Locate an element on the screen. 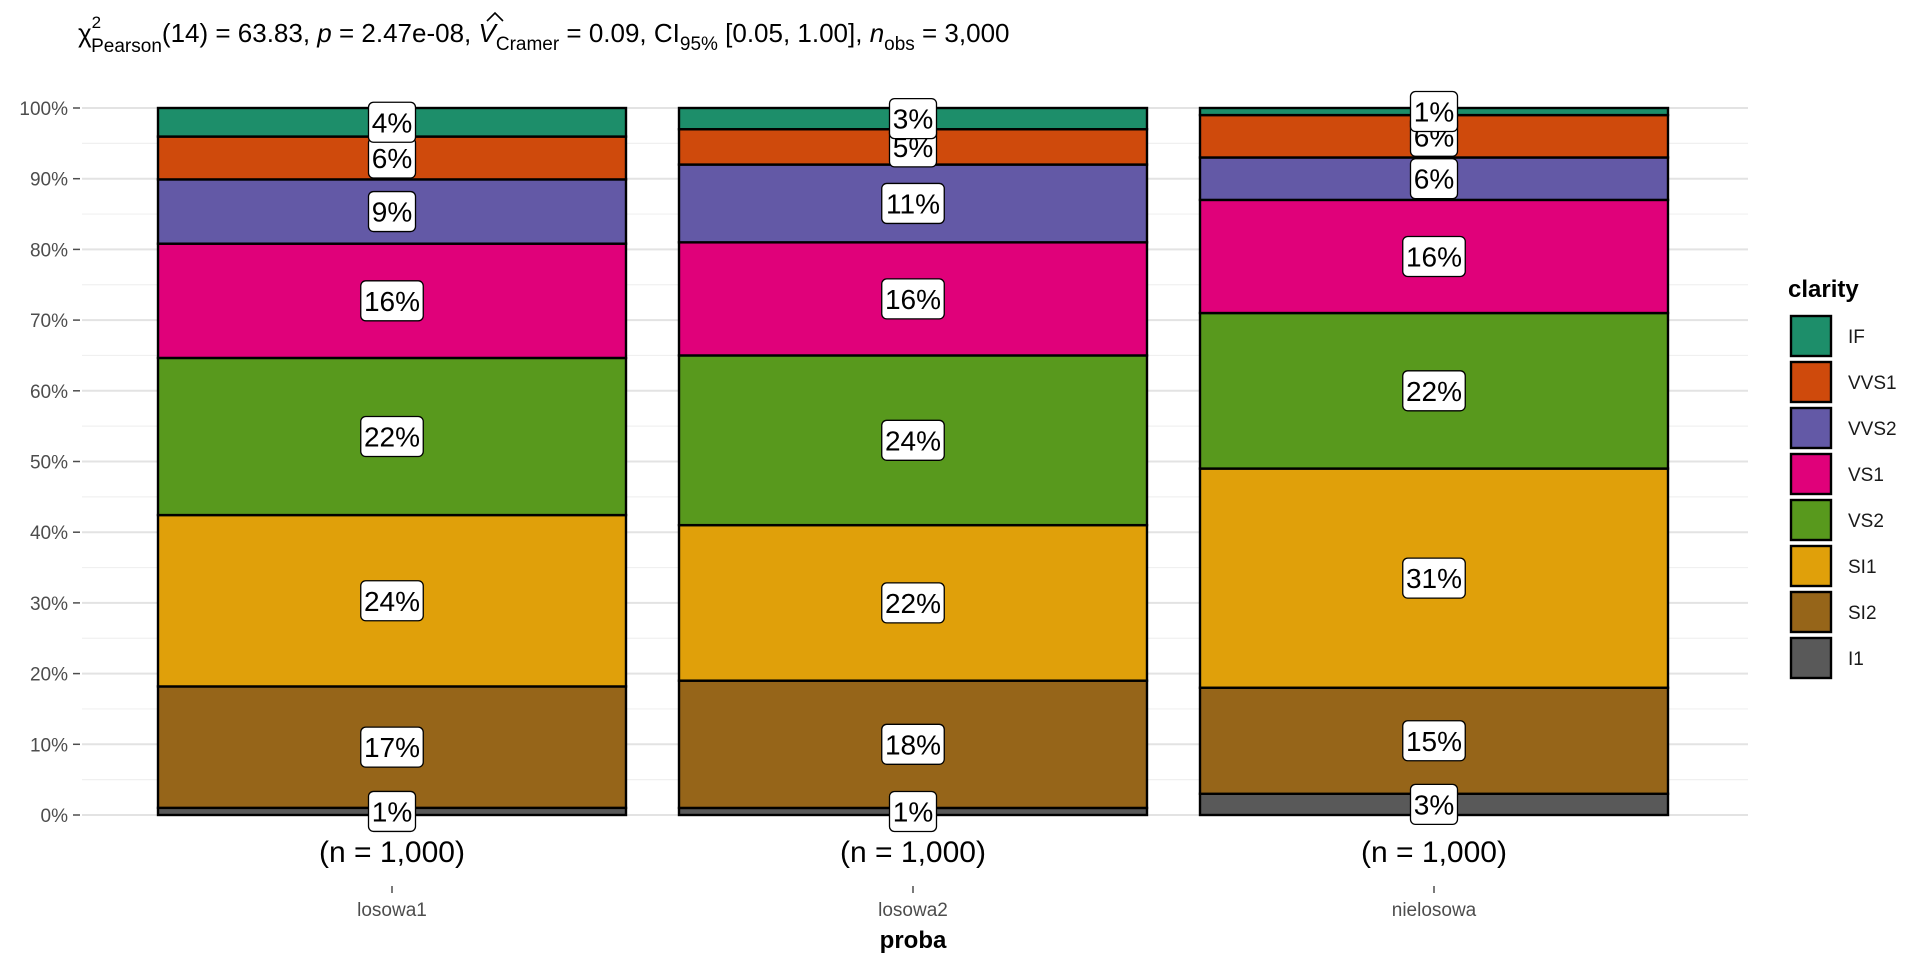 This screenshot has width=1920, height=960. y-tick-label: 90% is located at coordinates (49, 180).